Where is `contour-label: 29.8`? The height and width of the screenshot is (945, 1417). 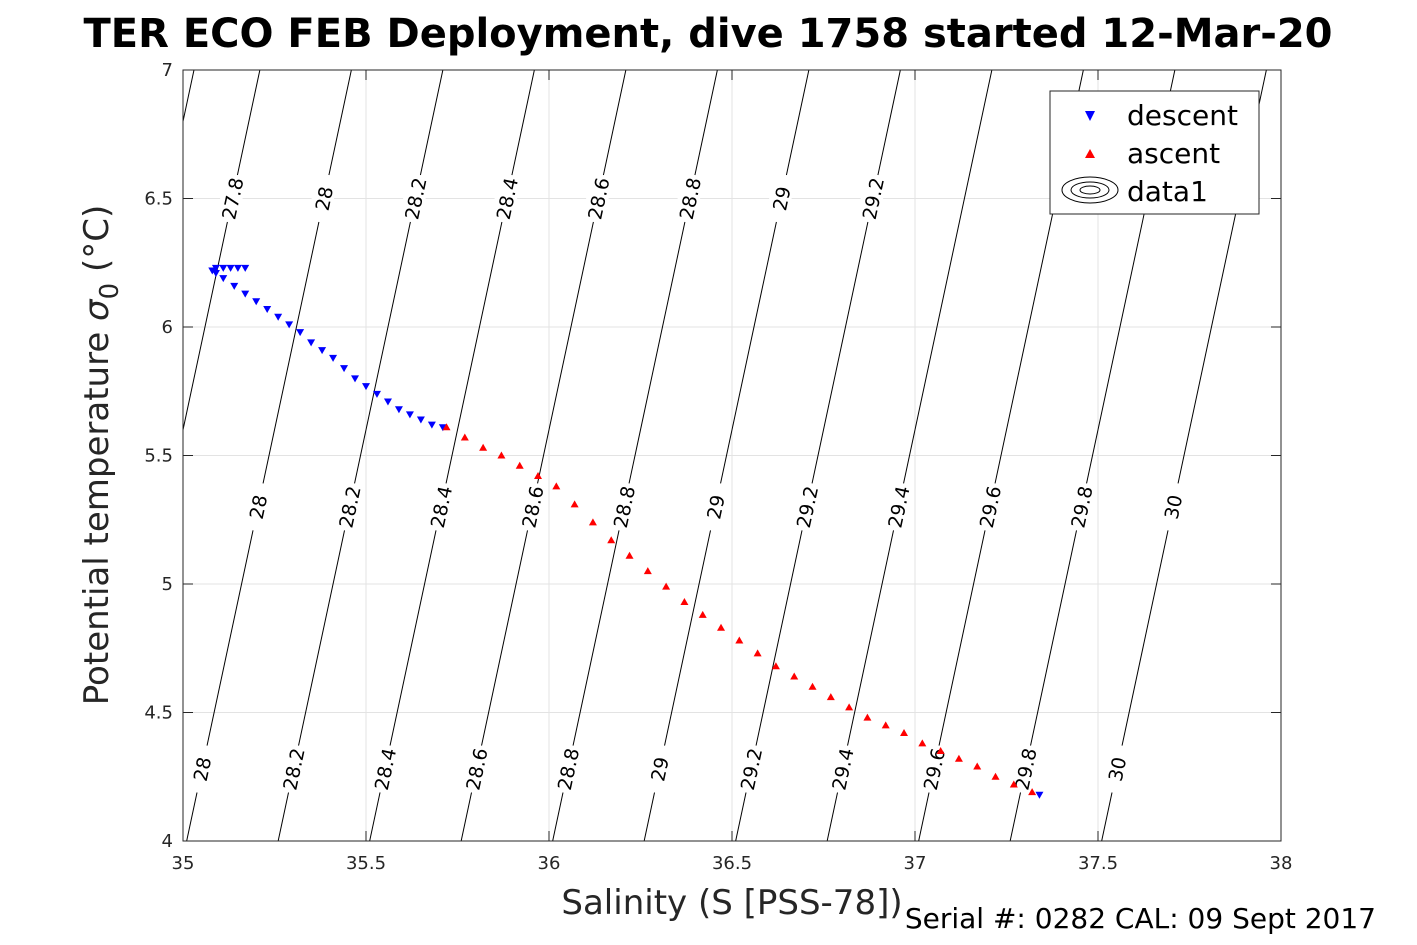
contour-label: 29.8 is located at coordinates (1081, 506).